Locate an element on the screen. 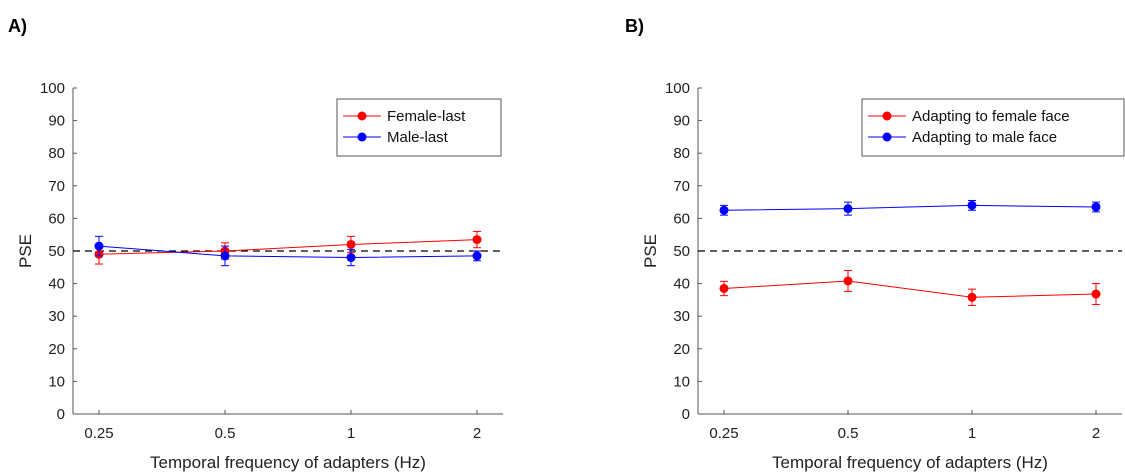 The height and width of the screenshot is (474, 1125). panel-label: B) is located at coordinates (634, 26).